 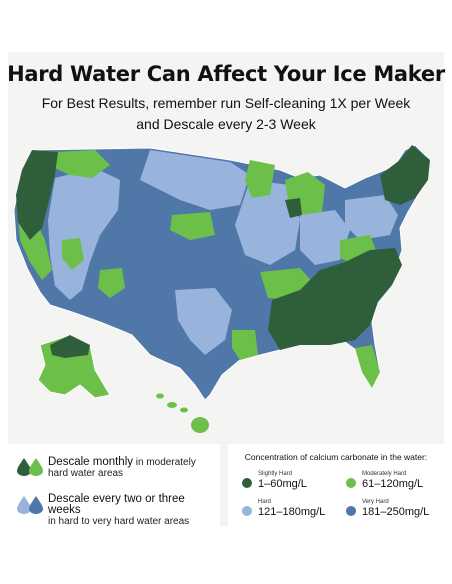 What do you see at coordinates (226, 74) in the screenshot?
I see `page-title: Hard Water Can Affect Your Ice Maker` at bounding box center [226, 74].